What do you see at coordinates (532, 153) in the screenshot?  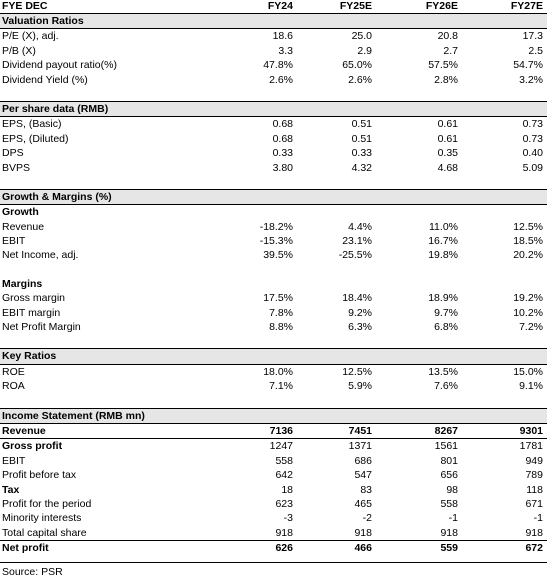 I see `cell: 0.40` at bounding box center [532, 153].